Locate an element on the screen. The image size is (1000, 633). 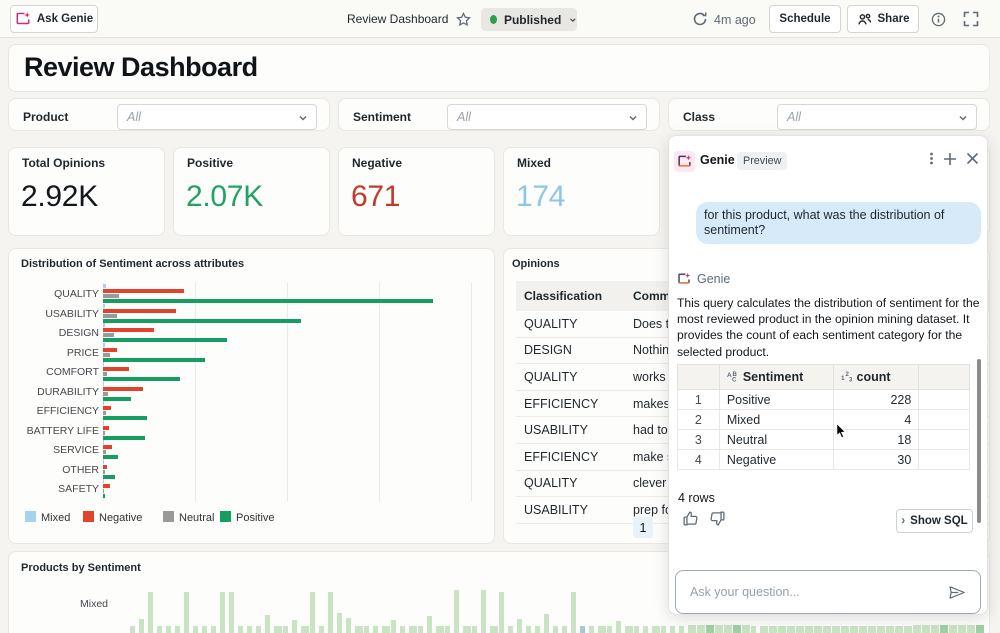
svg-text: 3 is located at coordinates (851, 380).